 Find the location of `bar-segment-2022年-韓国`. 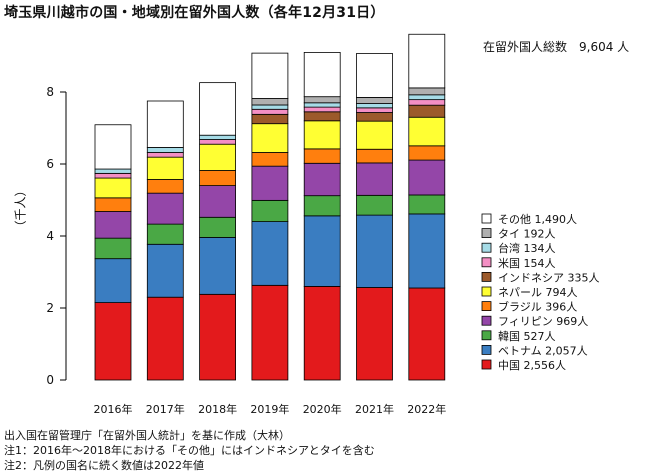

bar-segment-2022年-韓国 is located at coordinates (427, 204).